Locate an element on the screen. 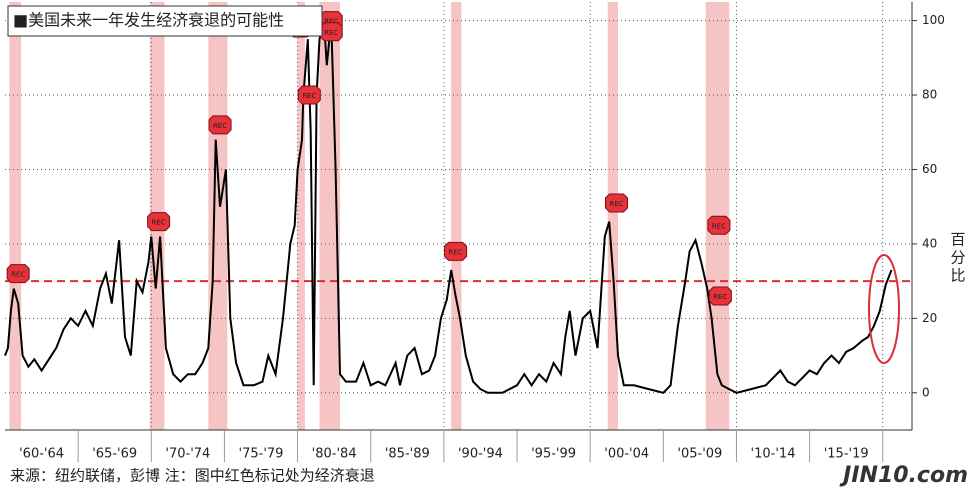 The image size is (976, 493). legend-box is located at coordinates (165, 21).